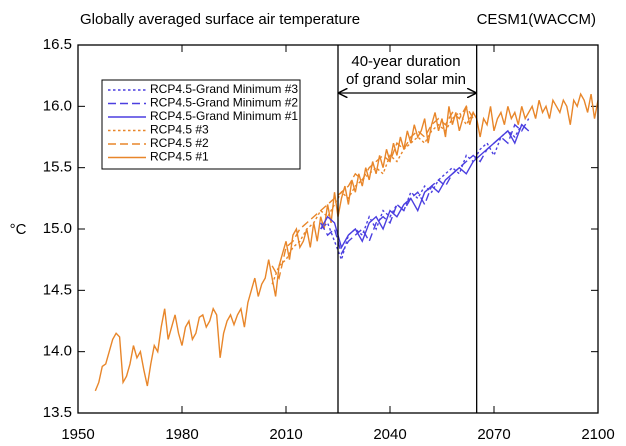 Image resolution: width=626 pixels, height=446 pixels. I want to click on legend-box, so click(201, 124).